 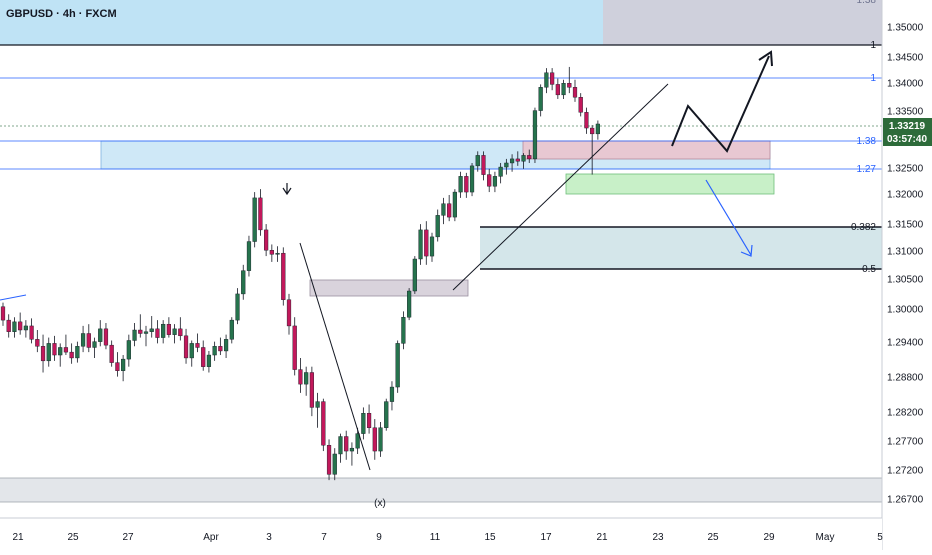 What do you see at coordinates (905, 84) in the screenshot?
I see `price-tick-label: 1.34000` at bounding box center [905, 84].